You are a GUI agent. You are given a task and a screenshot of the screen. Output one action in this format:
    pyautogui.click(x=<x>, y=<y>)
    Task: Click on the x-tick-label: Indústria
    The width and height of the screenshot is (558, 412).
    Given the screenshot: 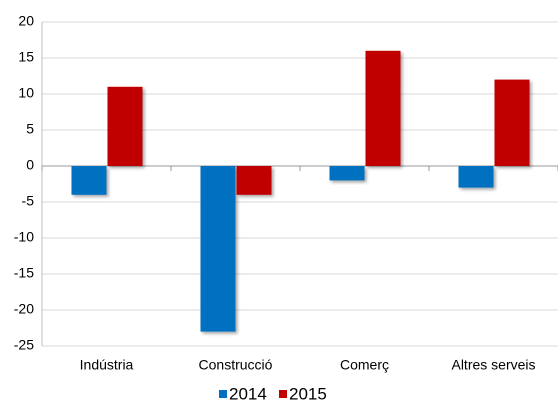 What is the action you would take?
    pyautogui.click(x=107, y=365)
    